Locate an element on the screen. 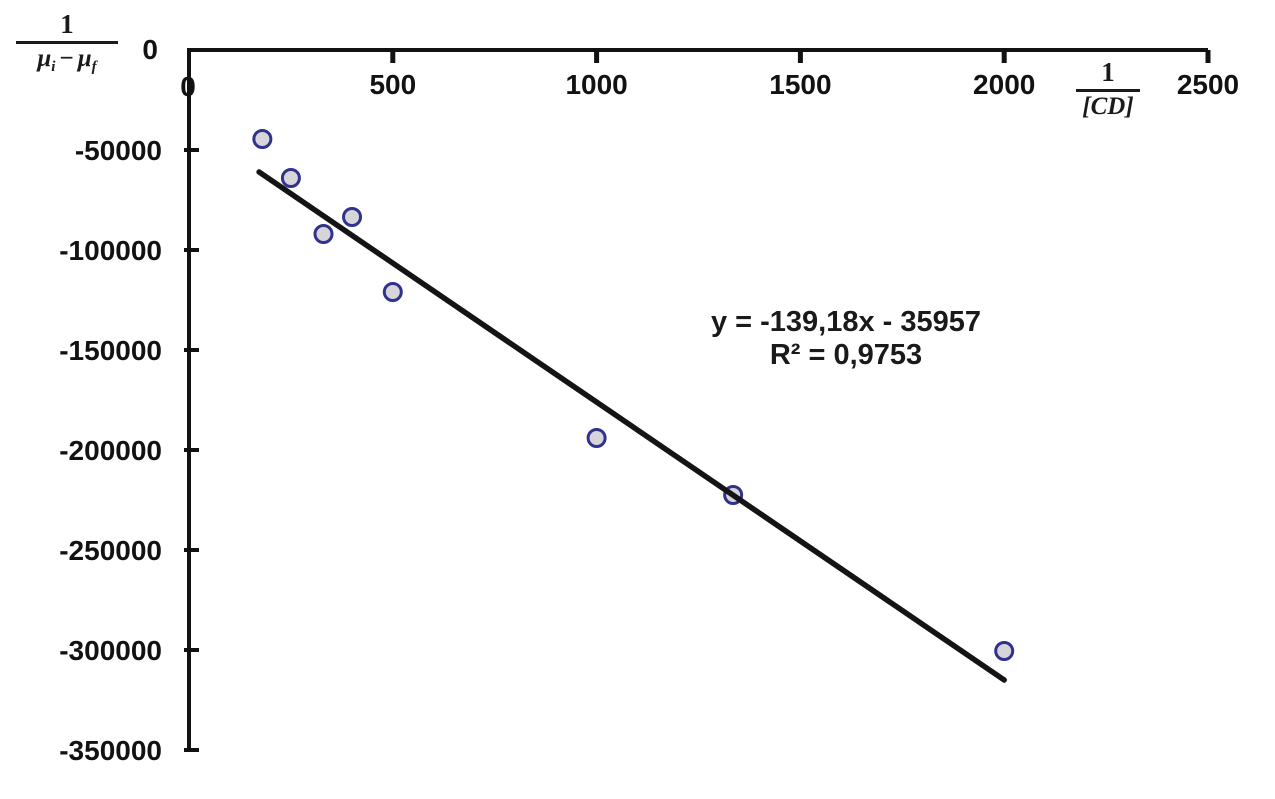  mu-f-subscript: f is located at coordinates (94, 67).